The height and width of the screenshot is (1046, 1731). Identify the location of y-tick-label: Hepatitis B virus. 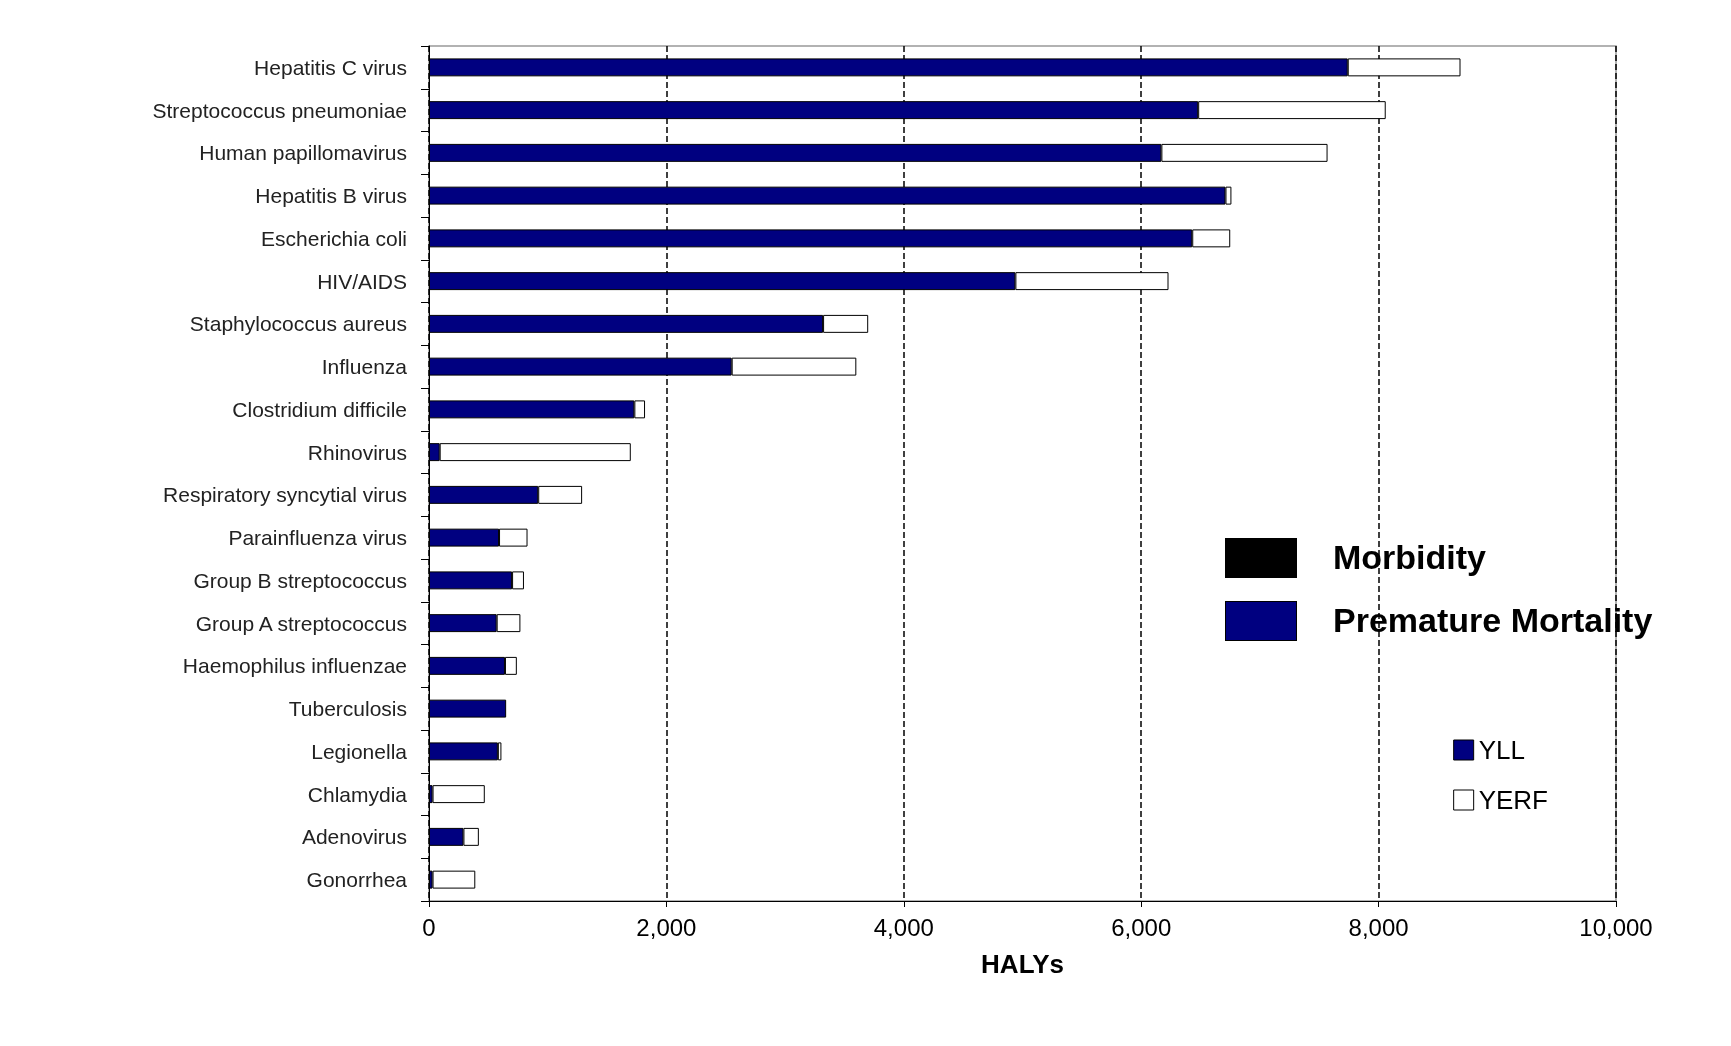
(331, 196).